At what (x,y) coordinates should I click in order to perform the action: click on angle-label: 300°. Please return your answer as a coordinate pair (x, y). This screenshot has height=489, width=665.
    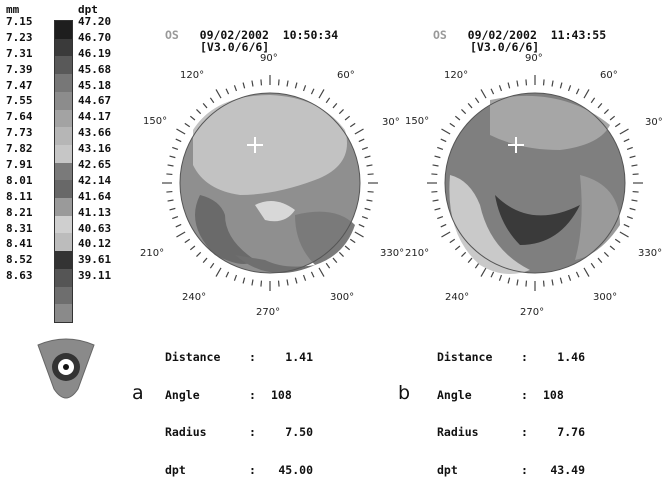
    Looking at the image, I should click on (342, 297).